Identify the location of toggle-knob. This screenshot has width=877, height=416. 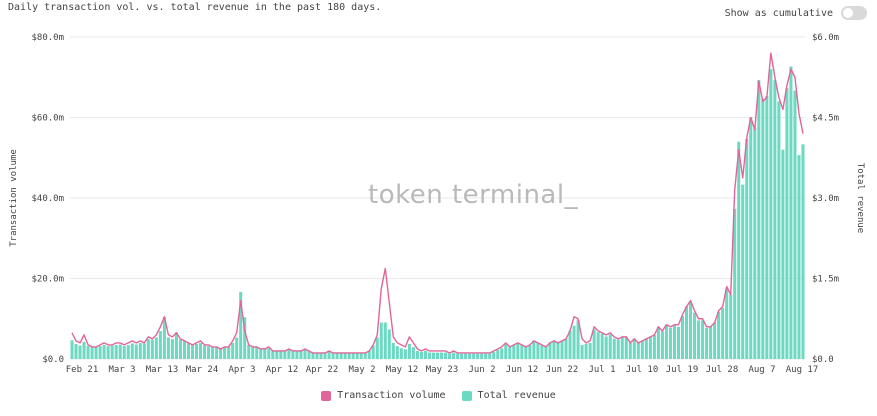
(848, 13).